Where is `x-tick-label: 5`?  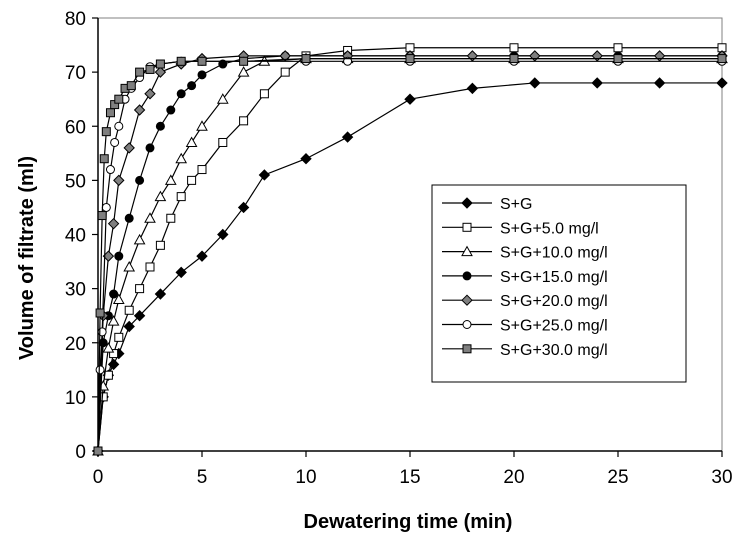
x-tick-label: 5 is located at coordinates (202, 477).